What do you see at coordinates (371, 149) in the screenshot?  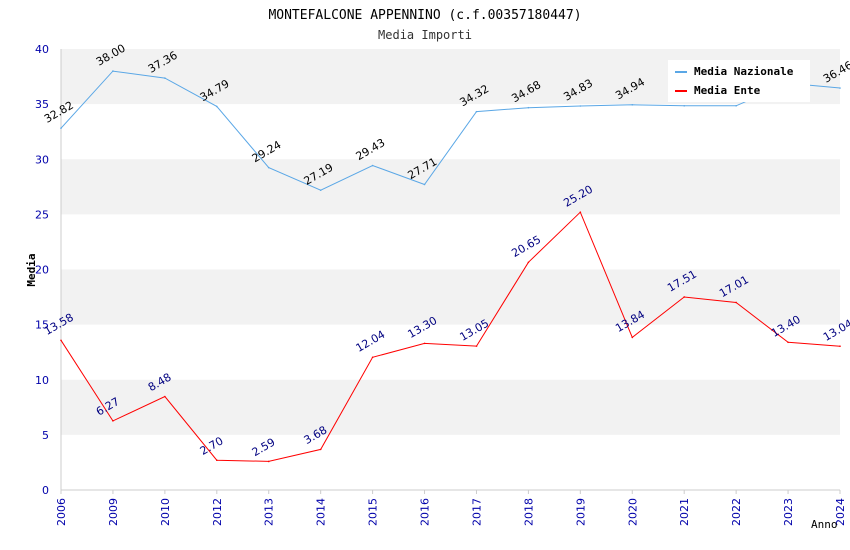 I see `data-label: 29.43` at bounding box center [371, 149].